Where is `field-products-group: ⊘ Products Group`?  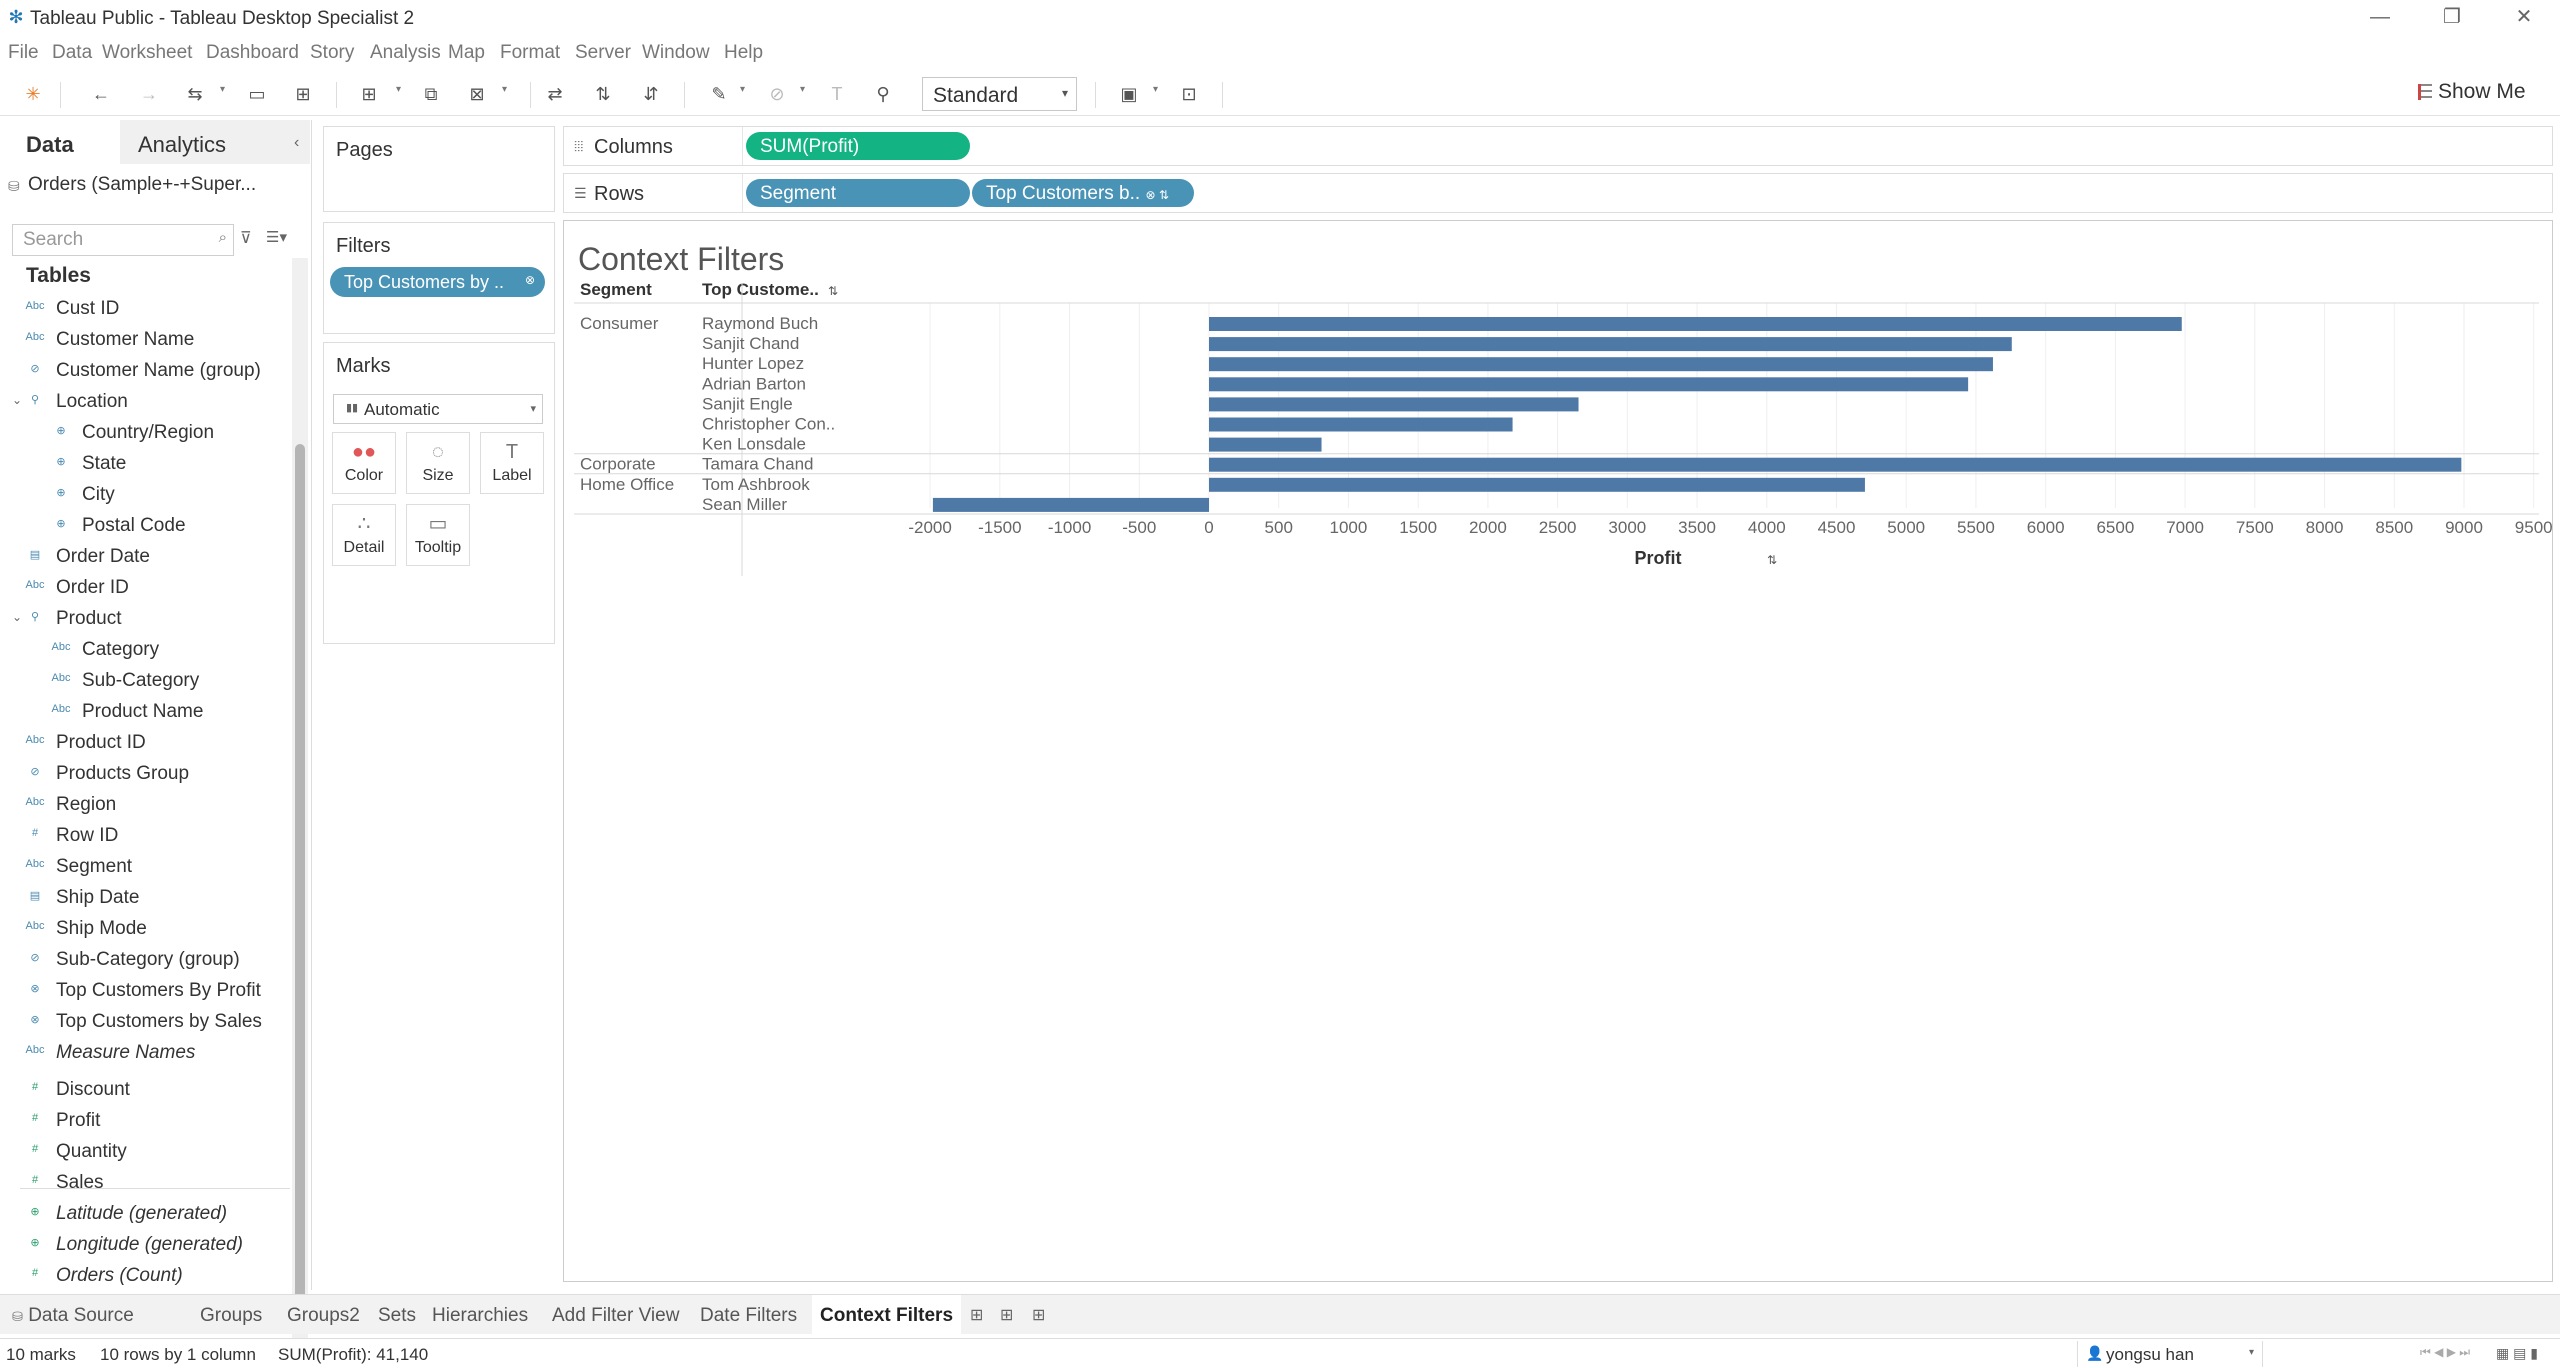 field-products-group: ⊘ Products Group is located at coordinates (145, 776).